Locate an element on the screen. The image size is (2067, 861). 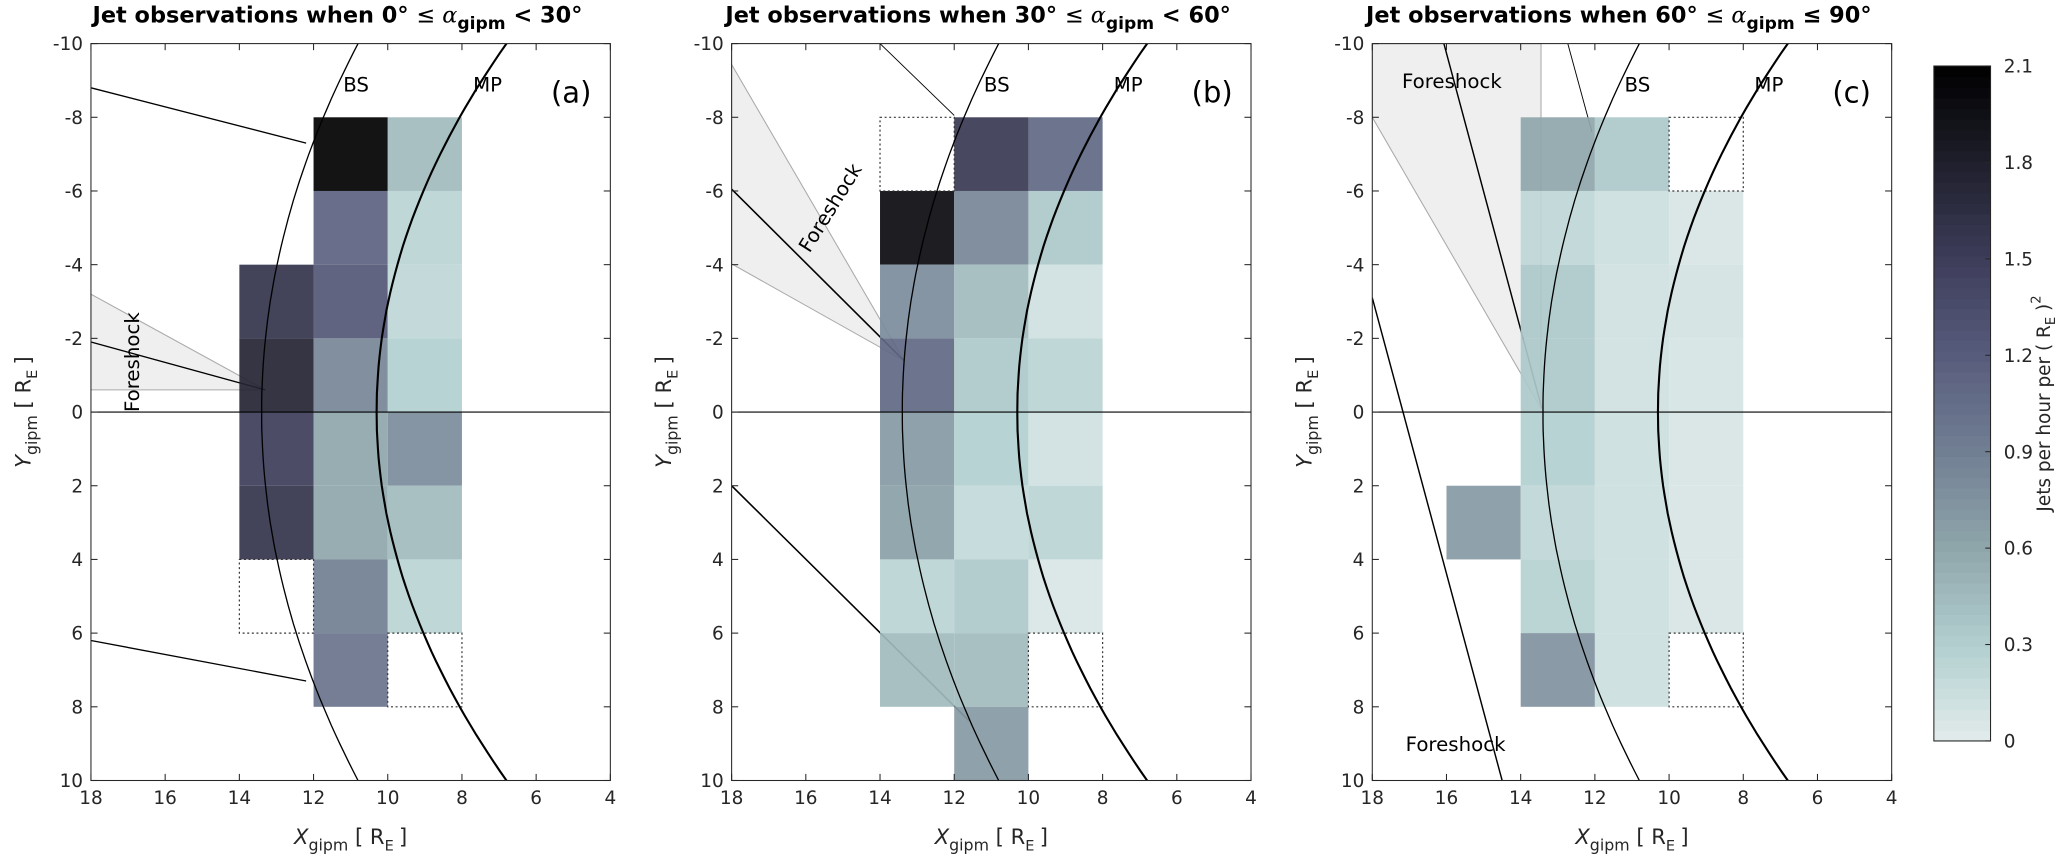
y-tick-label: 4 is located at coordinates (1359, 560).